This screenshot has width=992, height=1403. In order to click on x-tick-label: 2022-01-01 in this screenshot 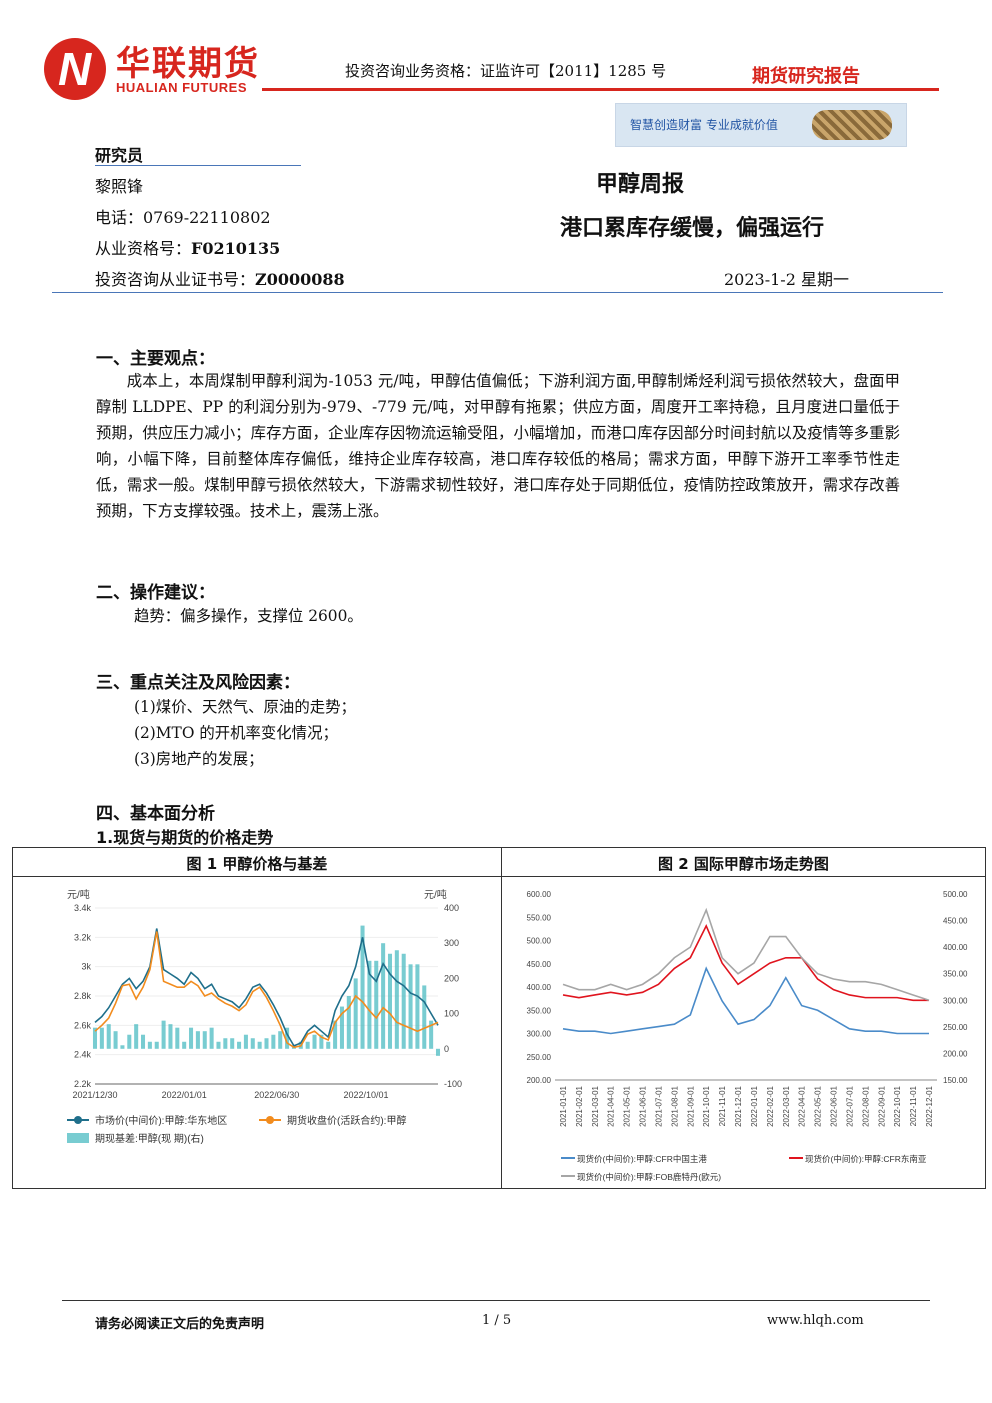, I will do `click(754, 1105)`.